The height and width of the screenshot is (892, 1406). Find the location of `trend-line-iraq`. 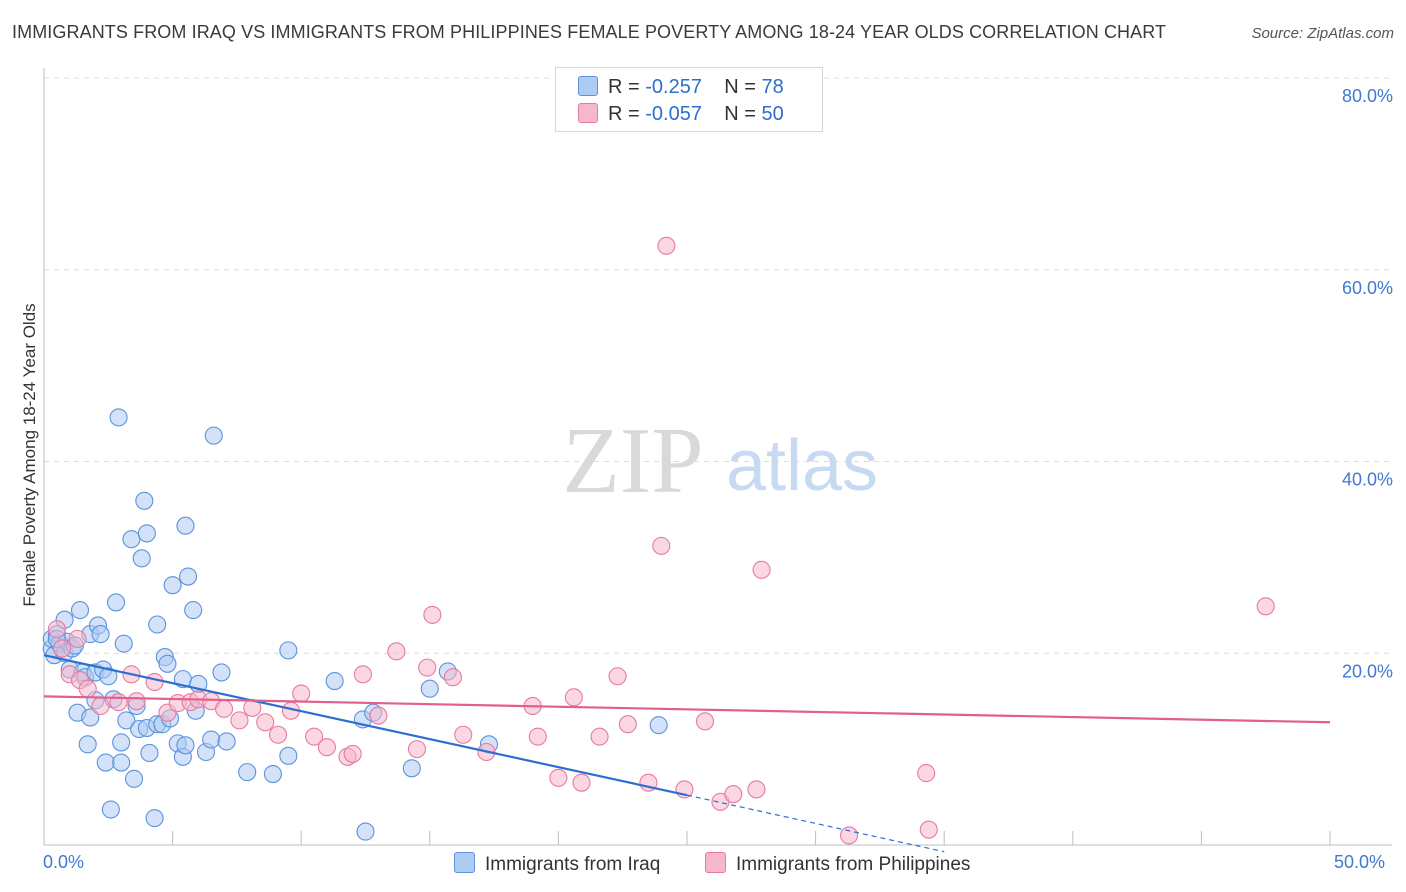

trend-line-iraq is located at coordinates (365, 725).